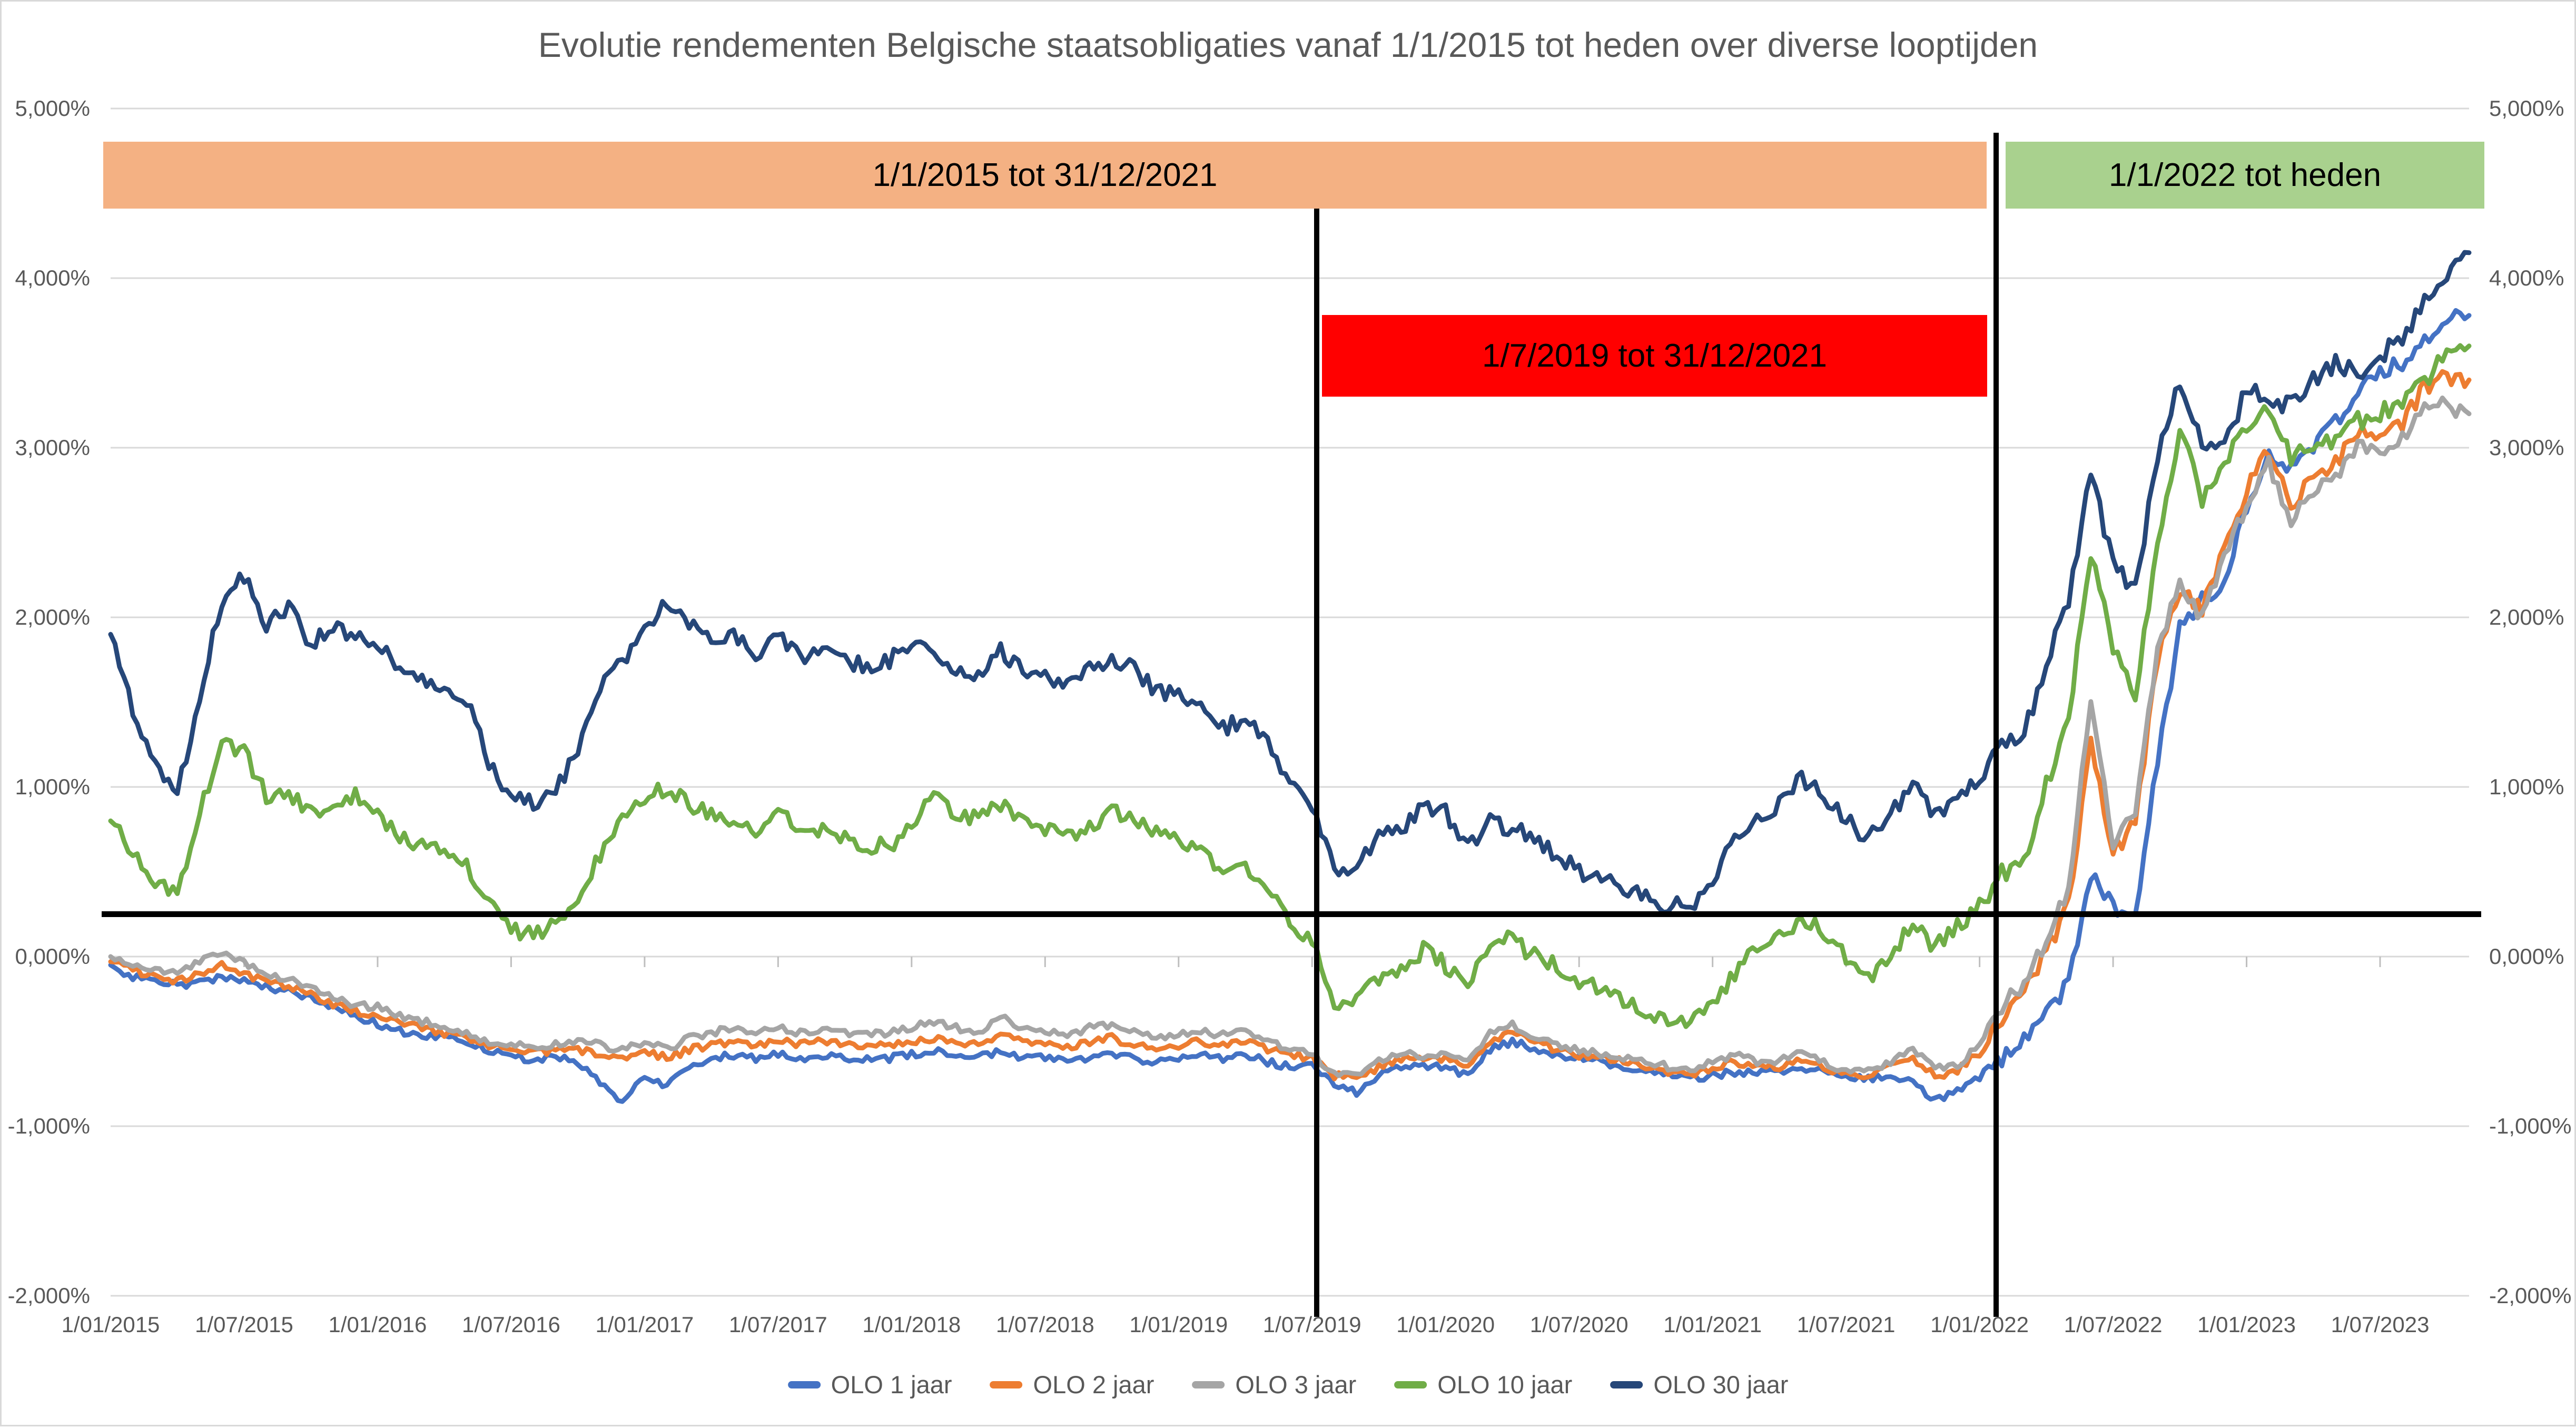 The image size is (2576, 1428). What do you see at coordinates (2380, 1324) in the screenshot?
I see `x-axis-label: 1/07/2023` at bounding box center [2380, 1324].